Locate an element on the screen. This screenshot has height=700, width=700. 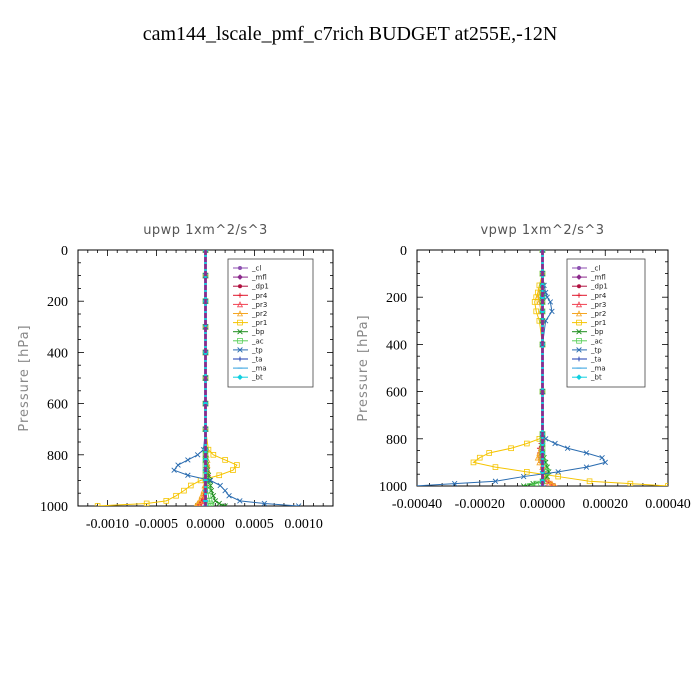
legend-label: _ta is located at coordinates (257, 360).